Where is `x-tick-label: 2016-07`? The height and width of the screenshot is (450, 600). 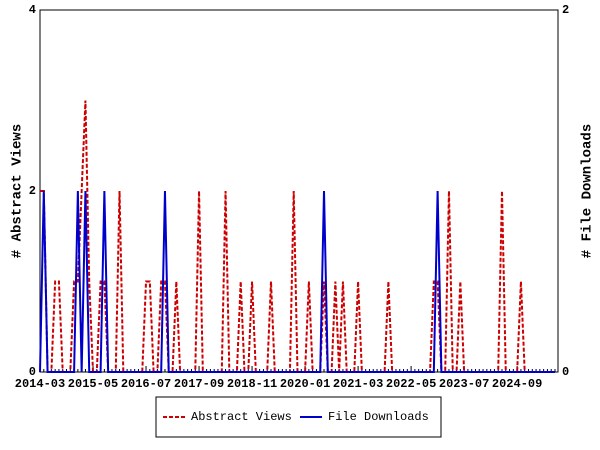 x-tick-label: 2016-07 is located at coordinates (146, 384).